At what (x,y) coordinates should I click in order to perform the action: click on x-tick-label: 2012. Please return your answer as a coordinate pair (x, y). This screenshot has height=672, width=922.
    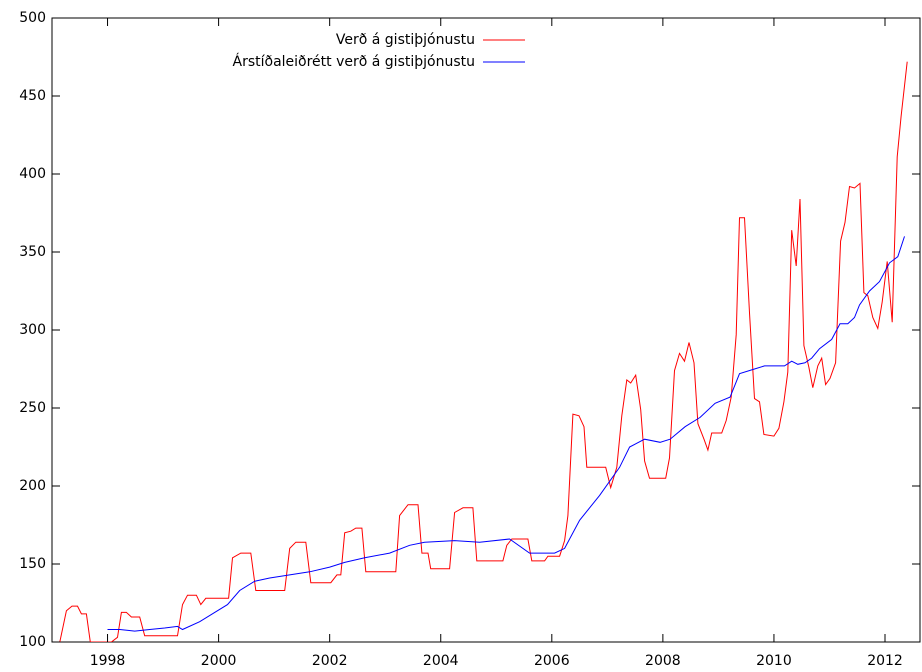
    Looking at the image, I should click on (885, 661).